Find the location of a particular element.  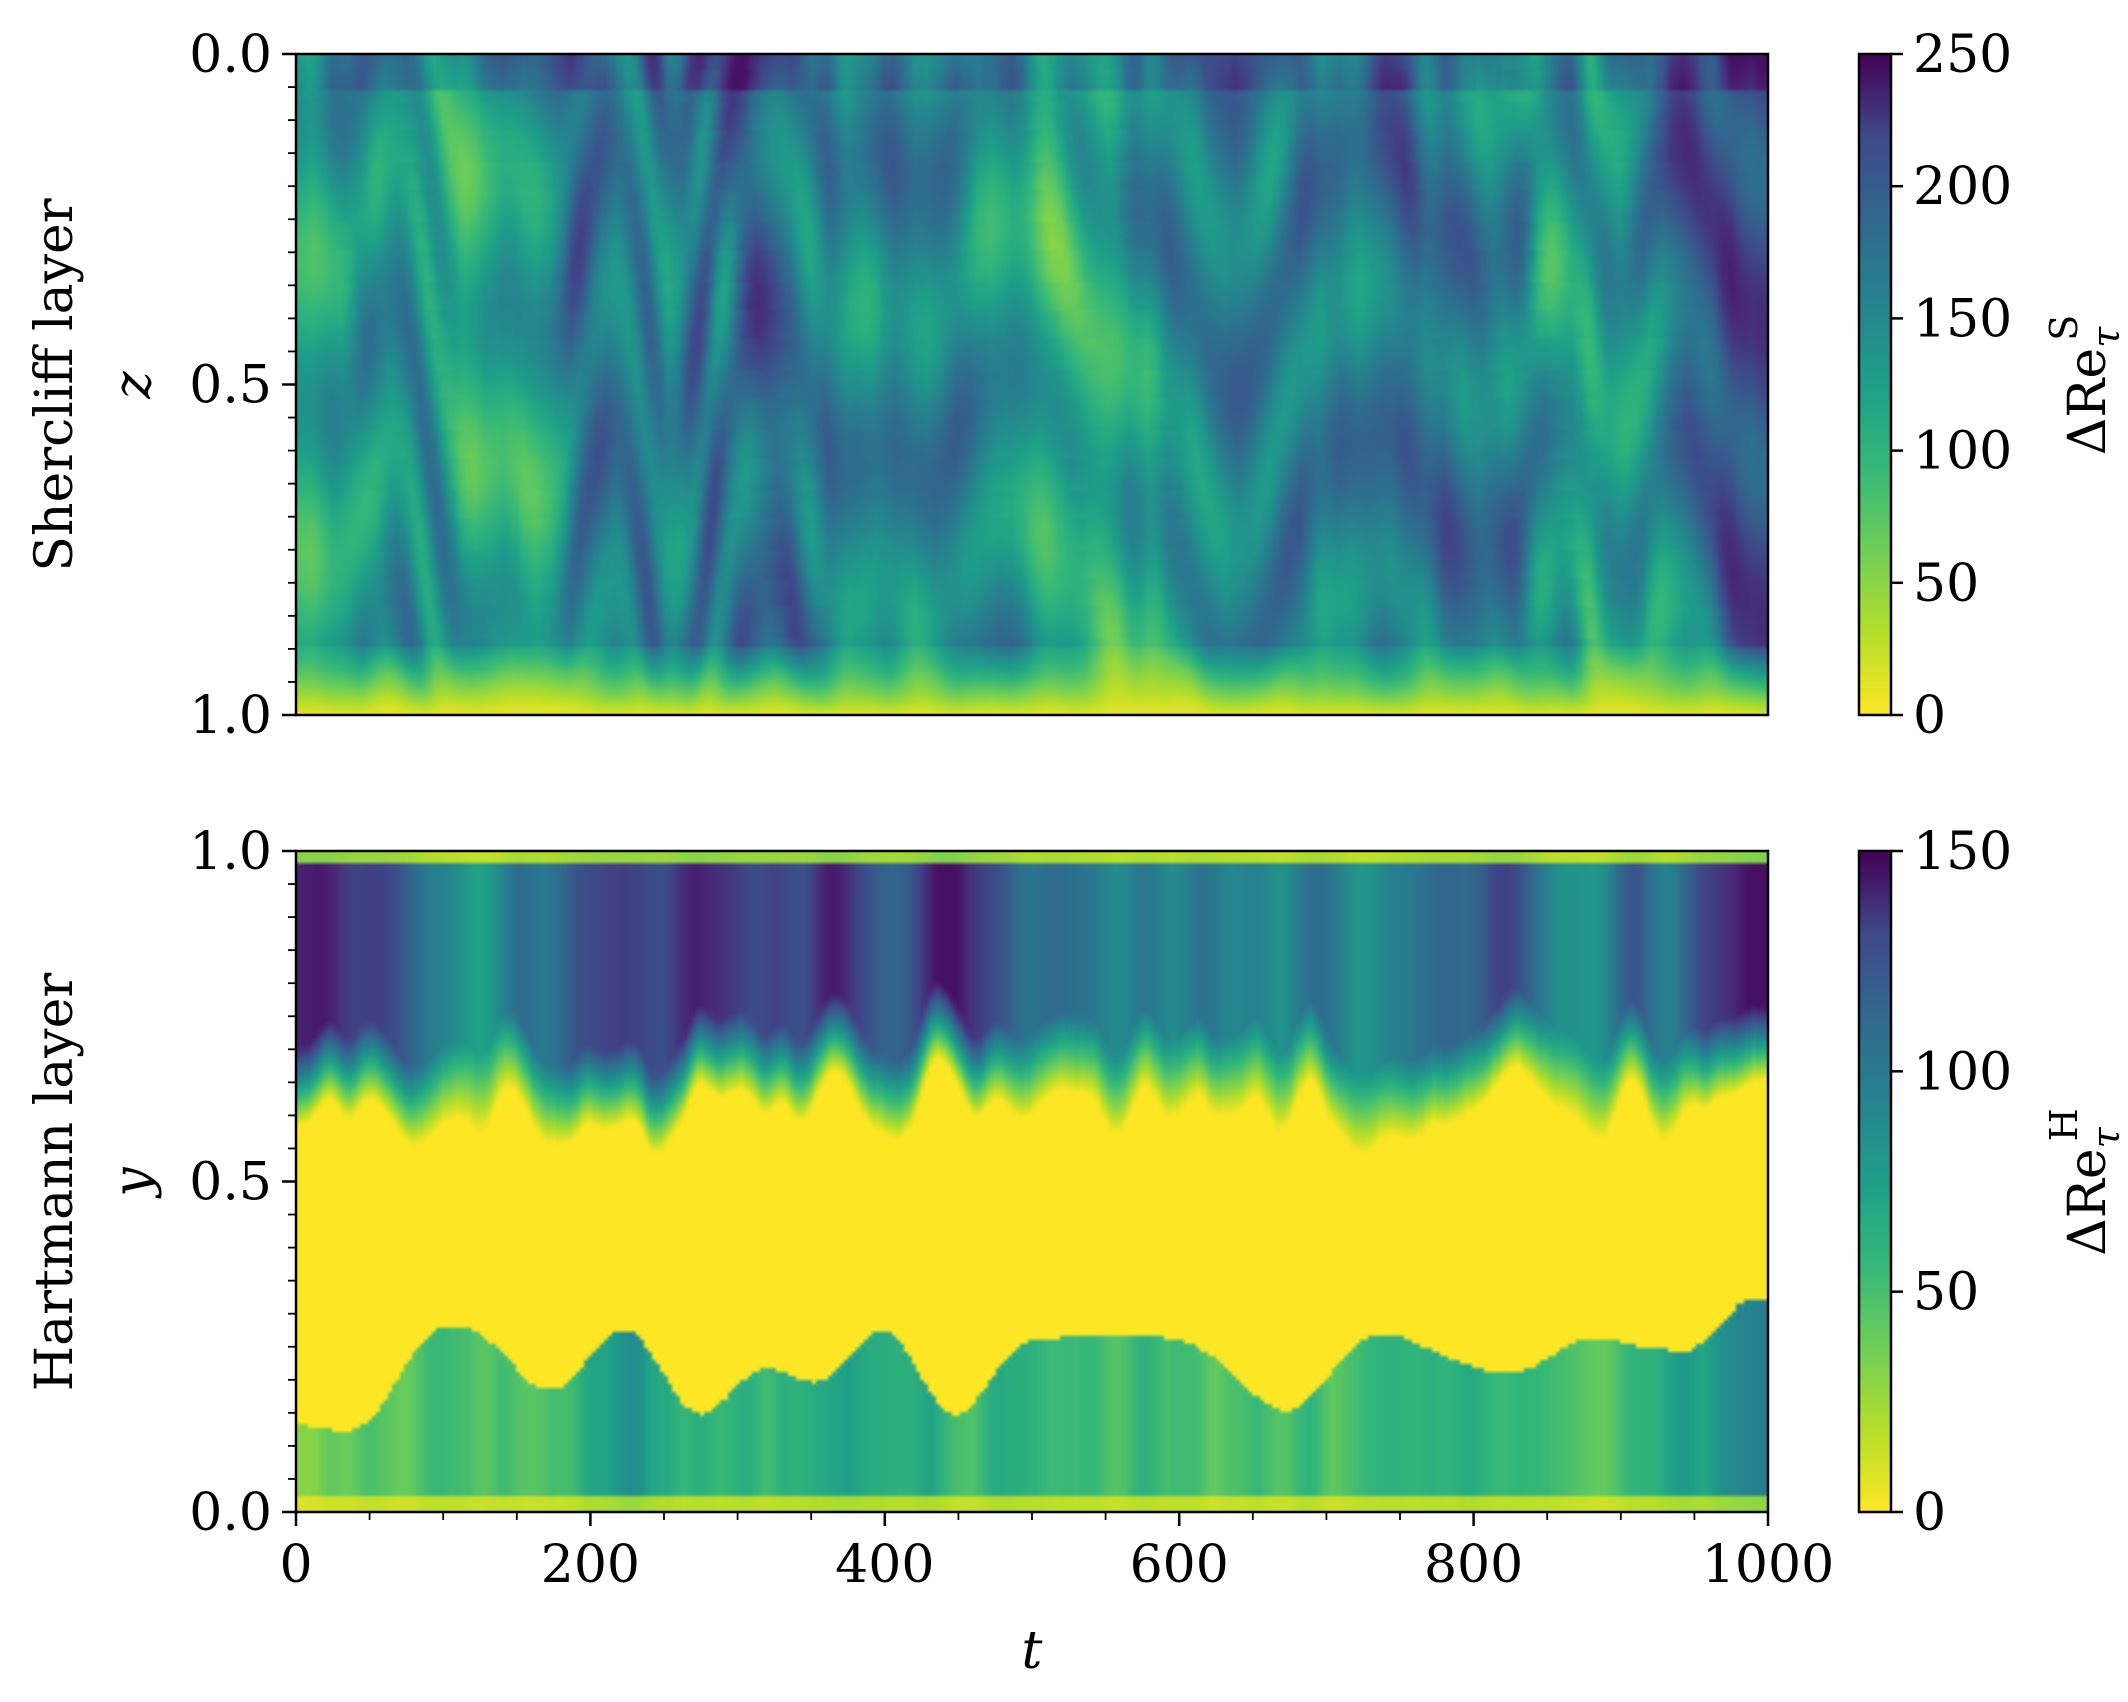

x-tick-label: 1000 is located at coordinates (1768, 1565).